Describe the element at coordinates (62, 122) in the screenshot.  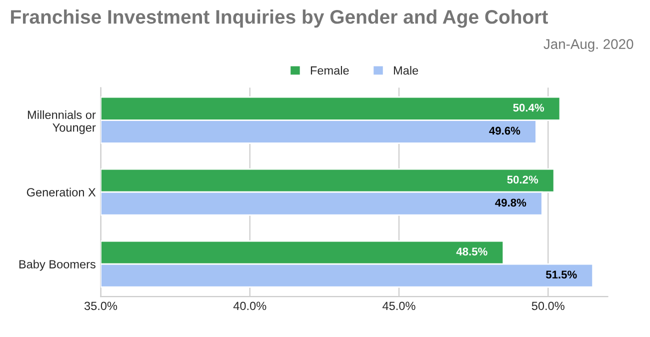
I see `y-tick-label: Millennials or Younger` at that location.